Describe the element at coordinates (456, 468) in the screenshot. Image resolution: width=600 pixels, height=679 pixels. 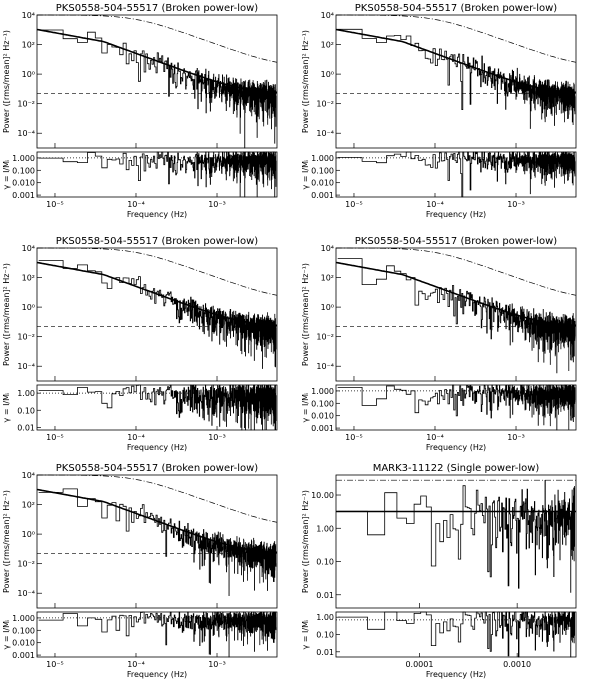
I see `panel-title: MARK3-11122 (Single power-low)` at that location.